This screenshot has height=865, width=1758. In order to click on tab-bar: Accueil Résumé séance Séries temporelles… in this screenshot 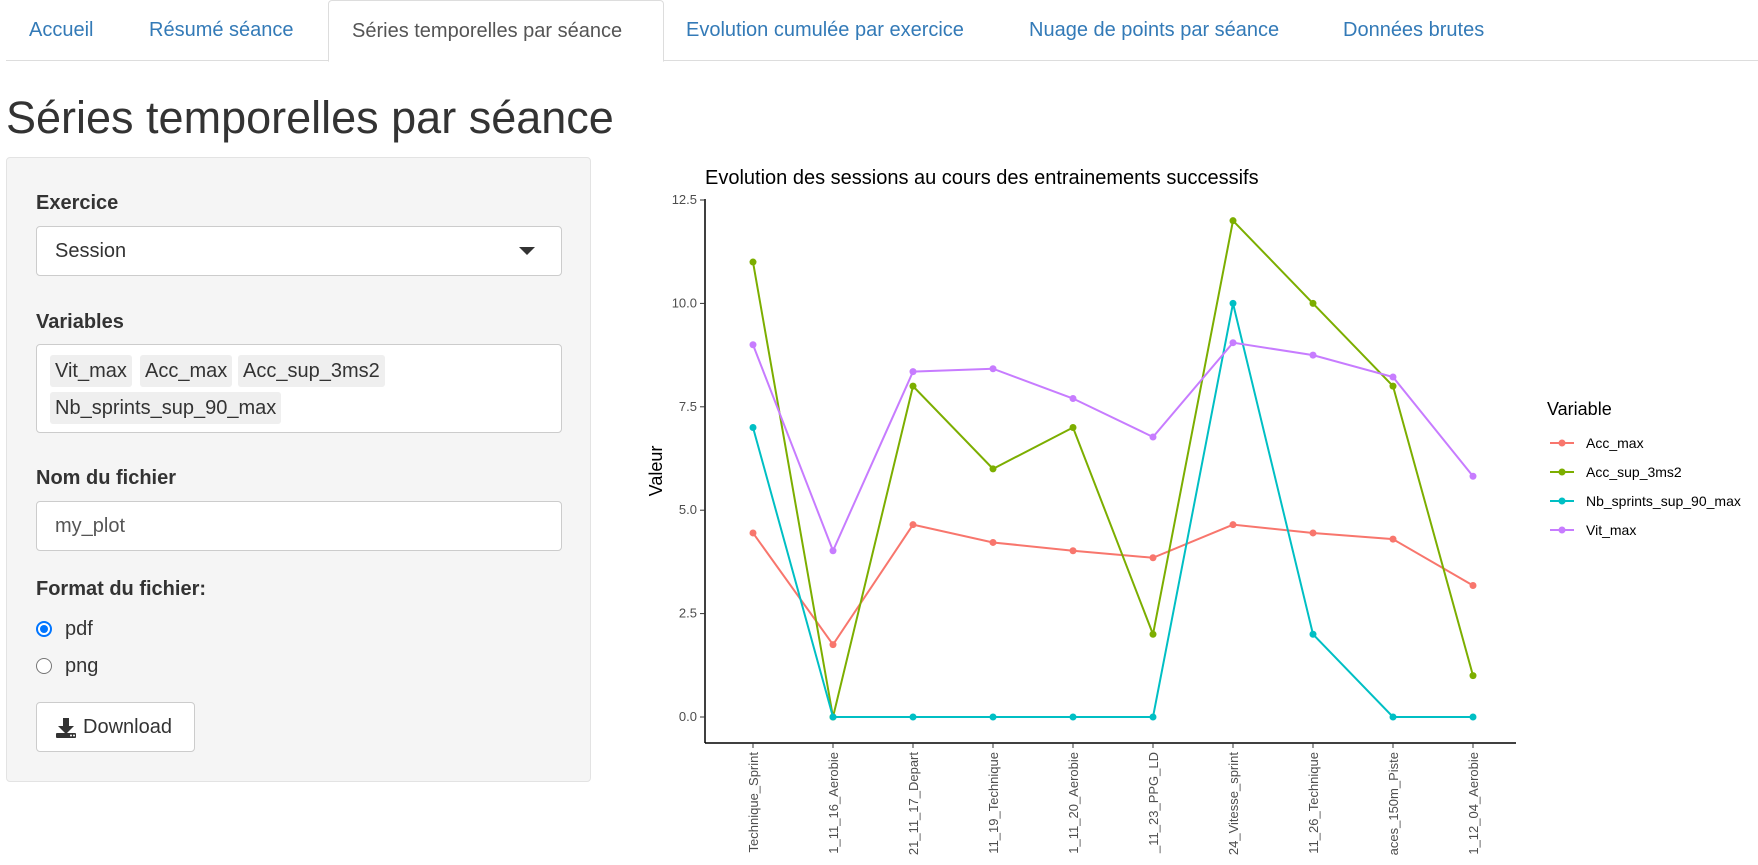, I will do `click(882, 31)`.